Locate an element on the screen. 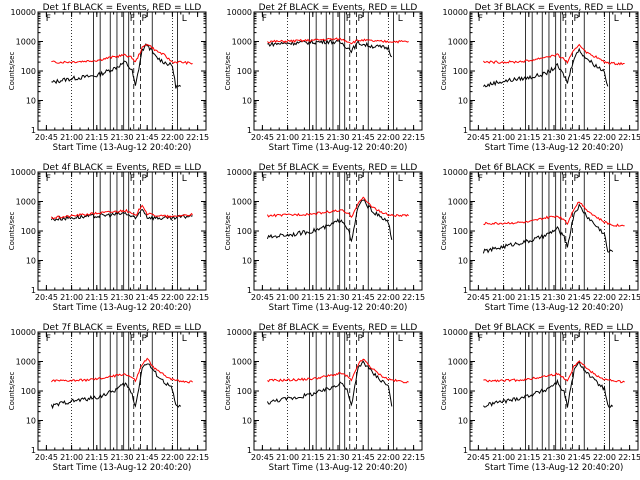 This screenshot has height=480, width=640. chart-title: Det 8f BLACK = Events, RED = LLD is located at coordinates (338, 328).